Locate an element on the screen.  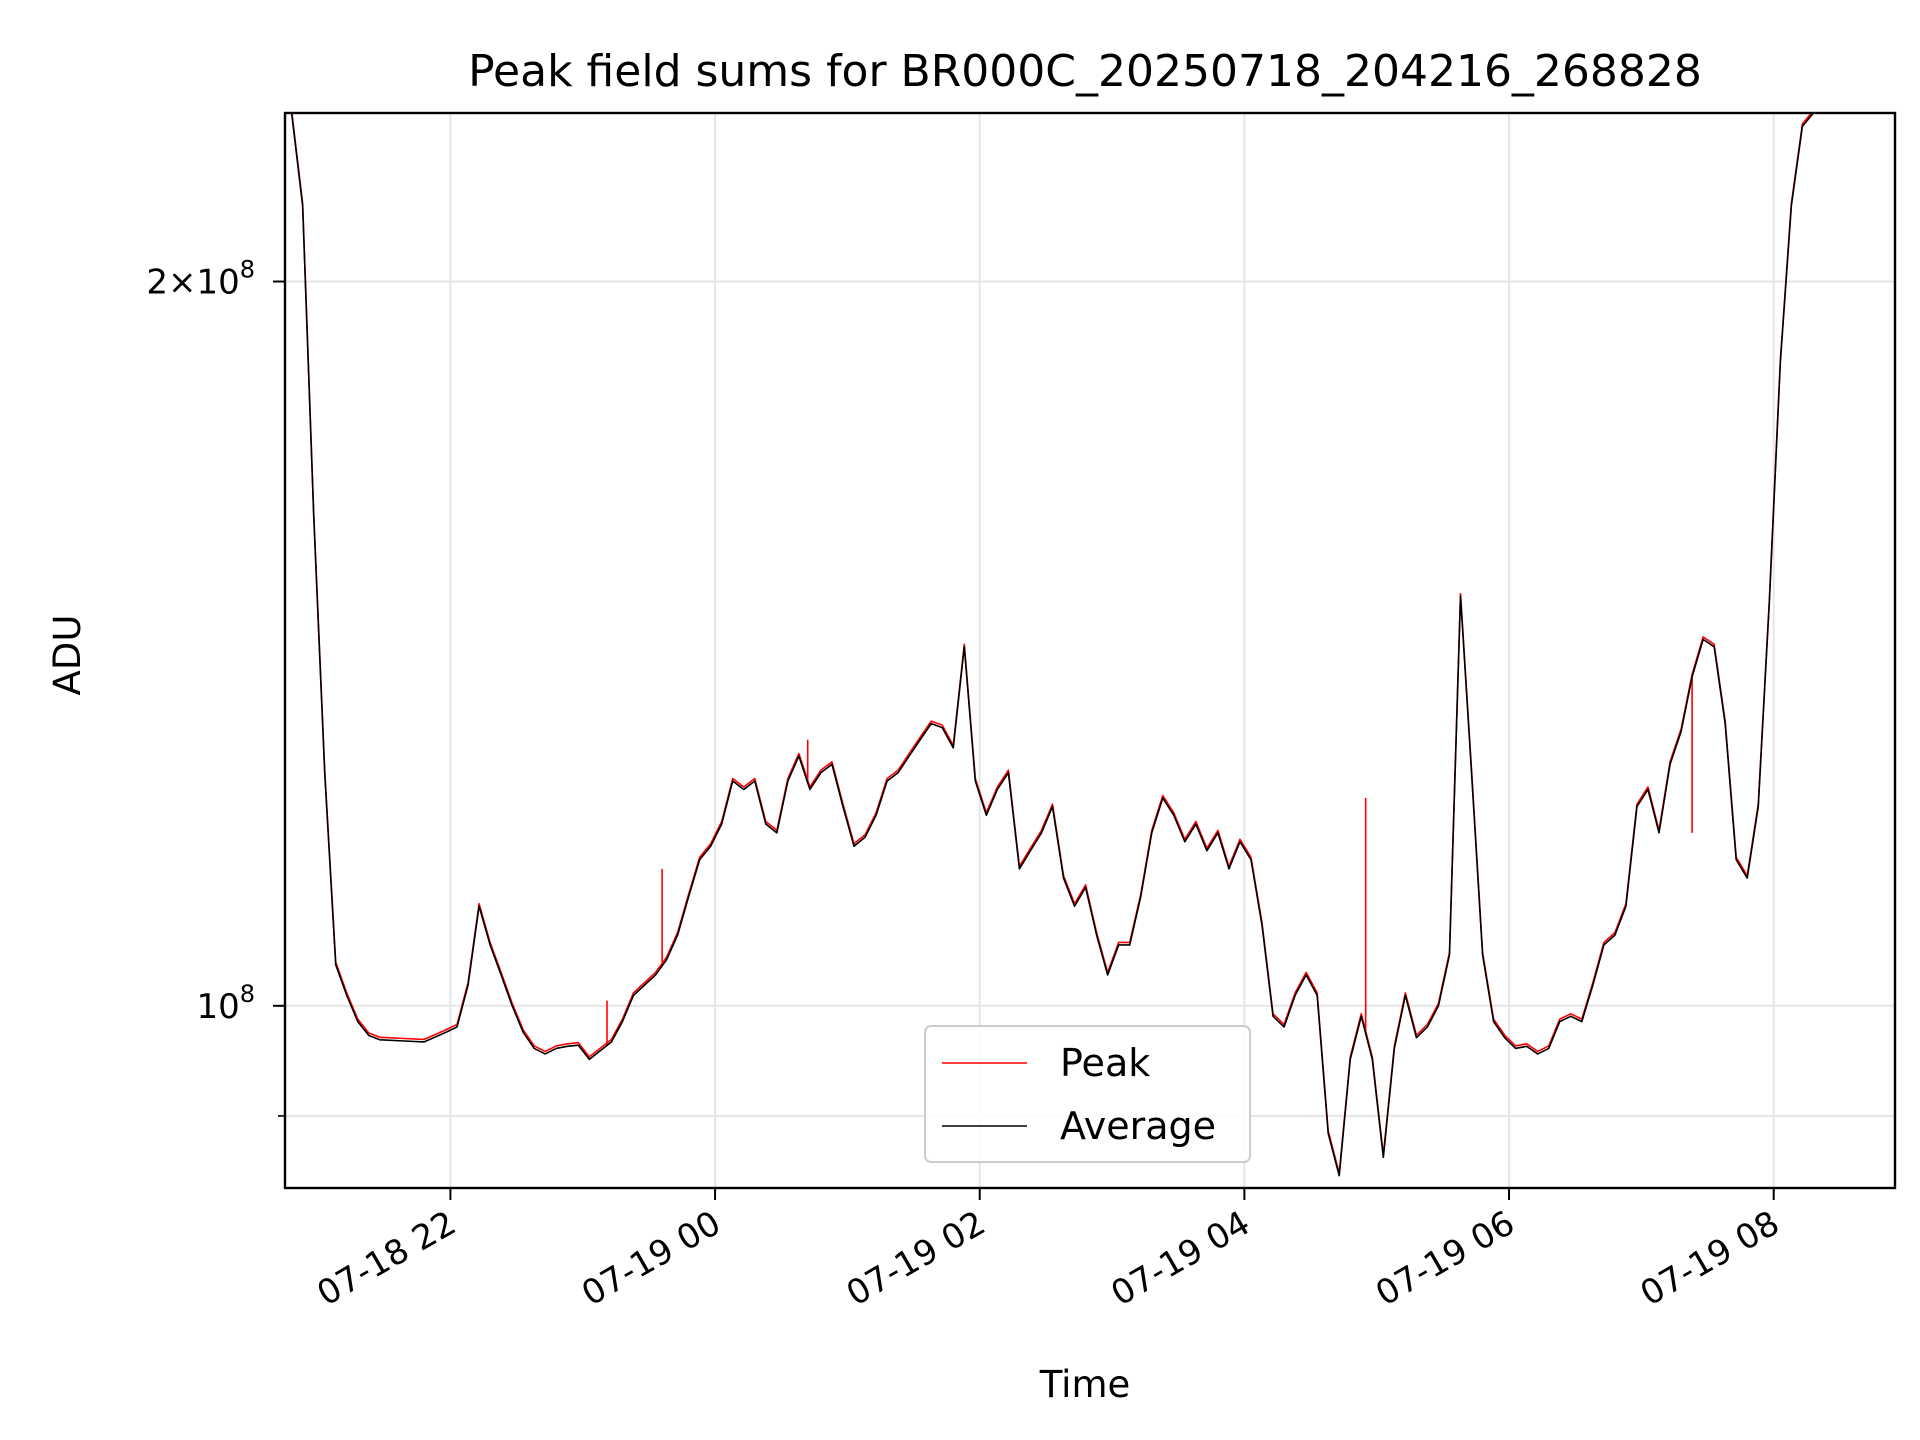
x-tick-label: 07-19 02 is located at coordinates (916, 1258).